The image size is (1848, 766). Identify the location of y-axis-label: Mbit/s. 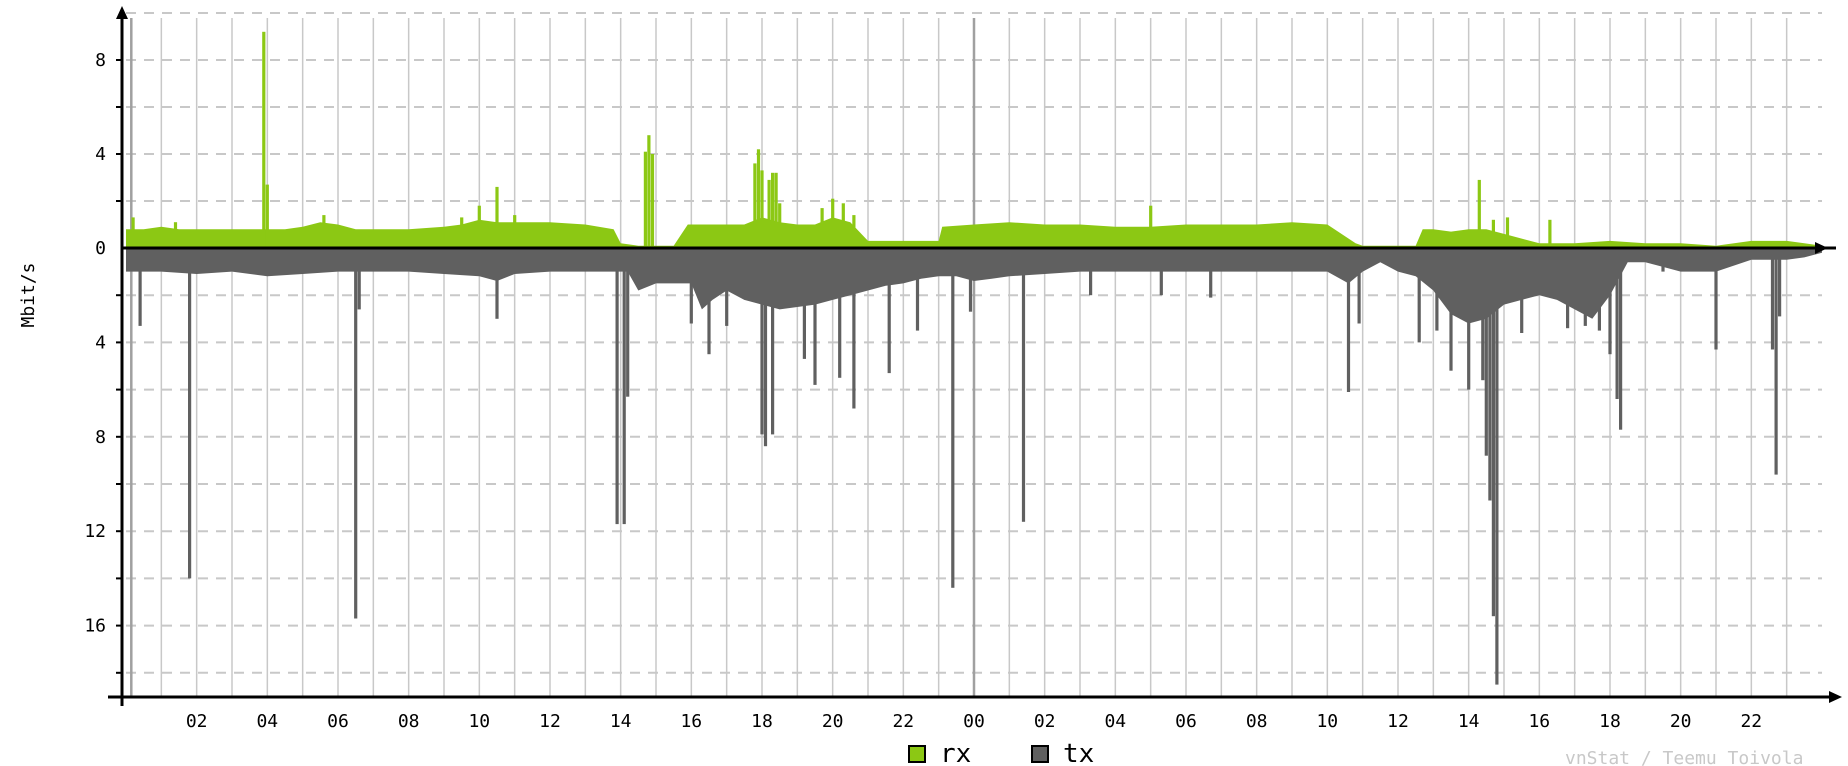
(28, 294).